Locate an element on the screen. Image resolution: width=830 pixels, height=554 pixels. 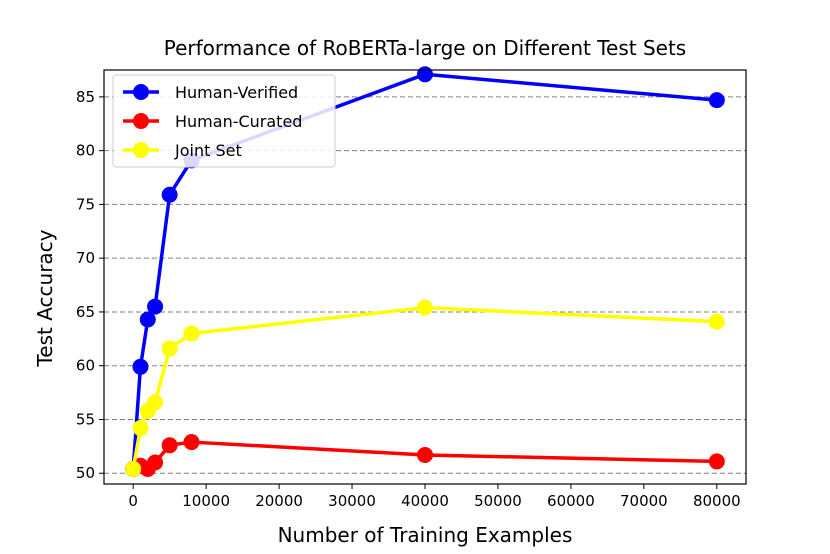
y-tick-label: 75 is located at coordinates (85, 204).